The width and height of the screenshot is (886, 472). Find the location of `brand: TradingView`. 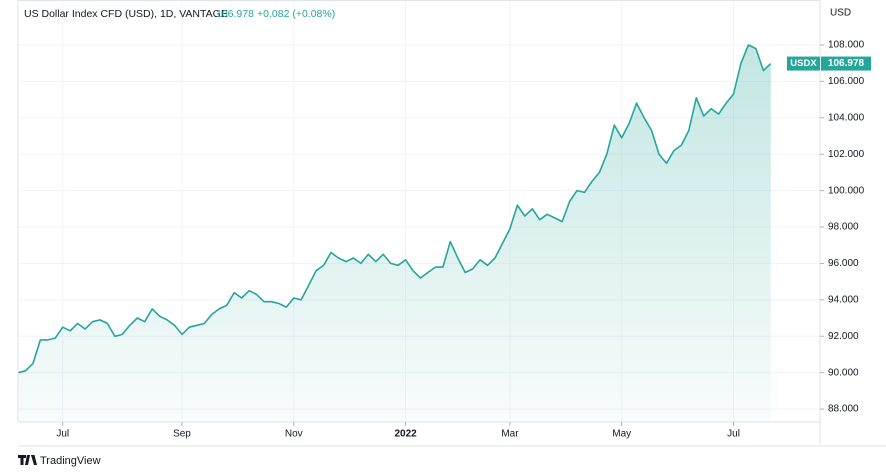

brand: TradingView is located at coordinates (59, 461).